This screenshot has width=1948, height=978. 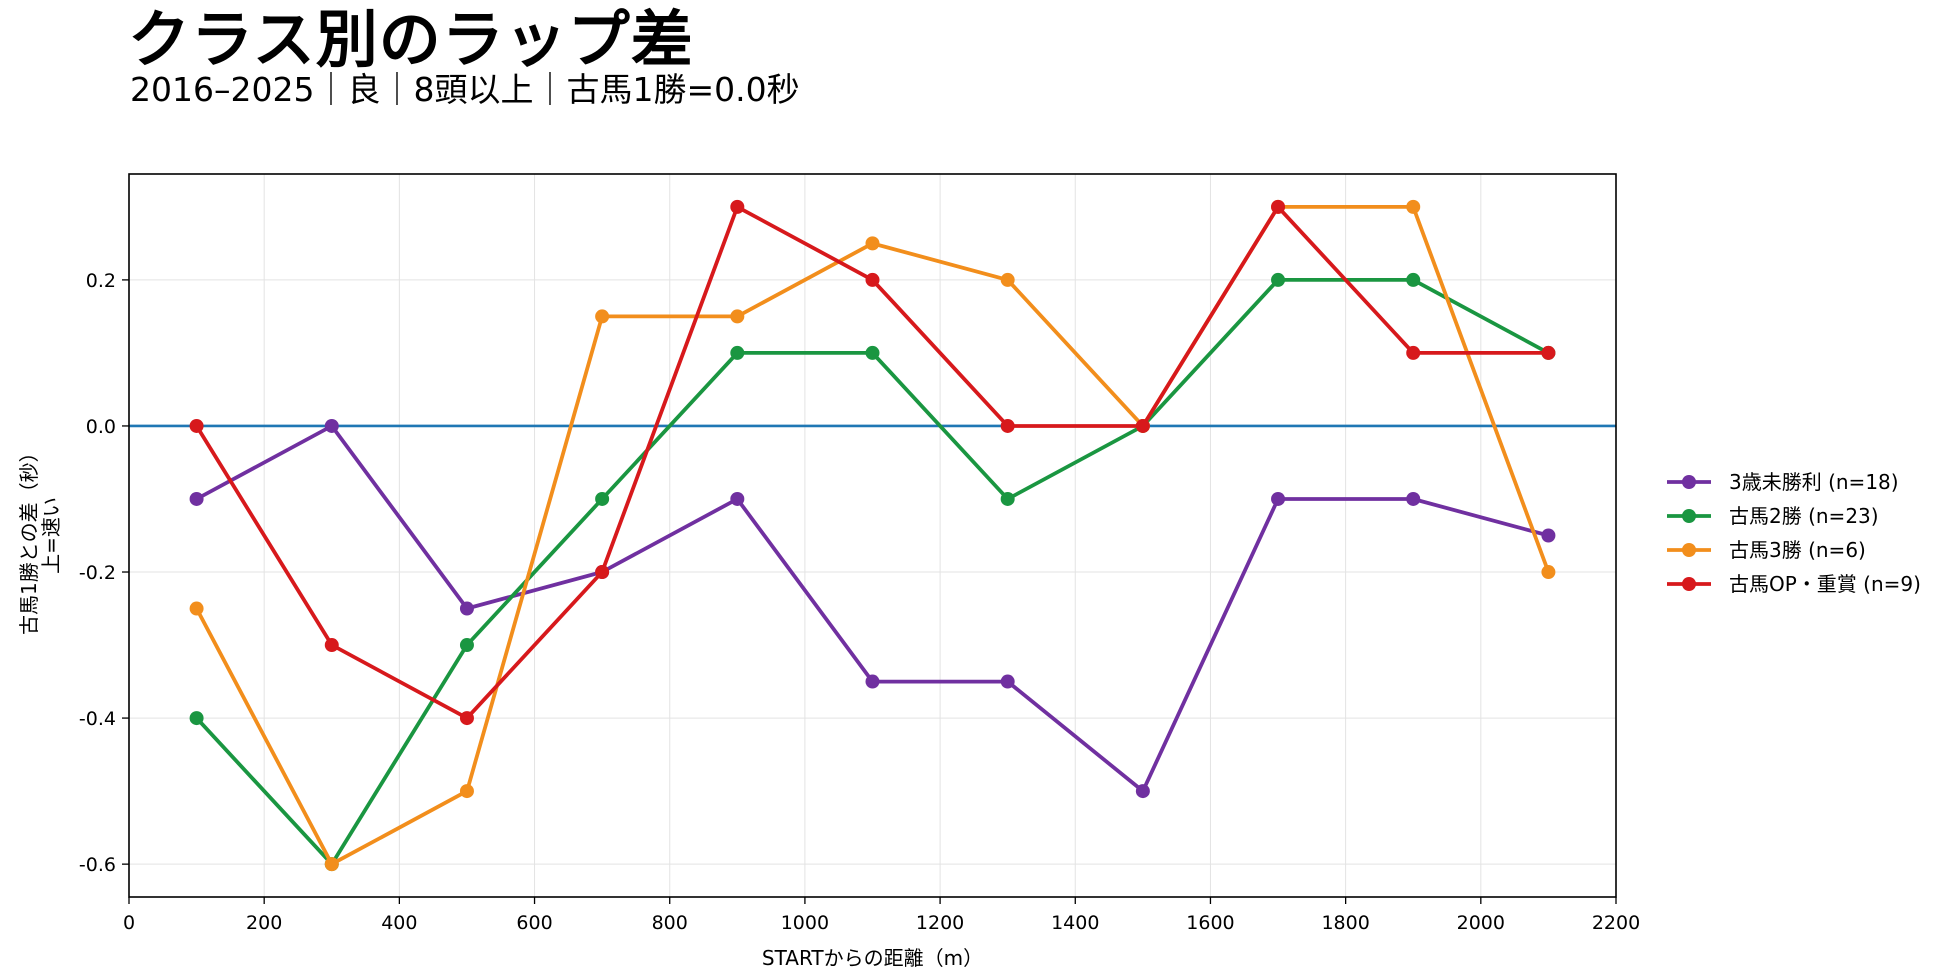 What do you see at coordinates (465, 89) in the screenshot?
I see `chart-subtitle: 2016–2025｜良｜8頭以上｜古馬1勝=0.0秒` at bounding box center [465, 89].